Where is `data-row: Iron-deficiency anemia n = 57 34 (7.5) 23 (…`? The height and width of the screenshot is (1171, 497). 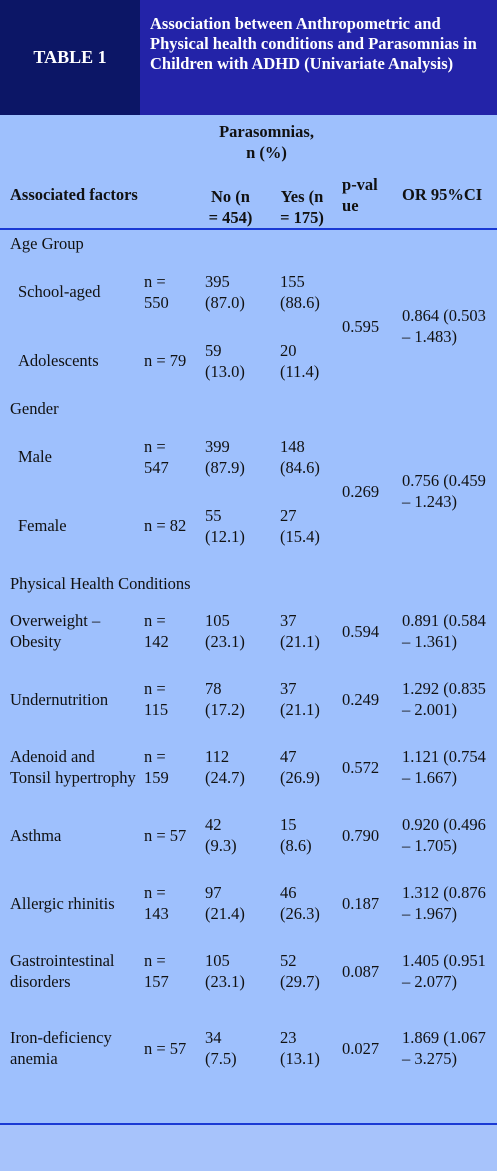 data-row: Iron-deficiency anemia n = 57 34 (7.5) 23 (… is located at coordinates (248, 1048).